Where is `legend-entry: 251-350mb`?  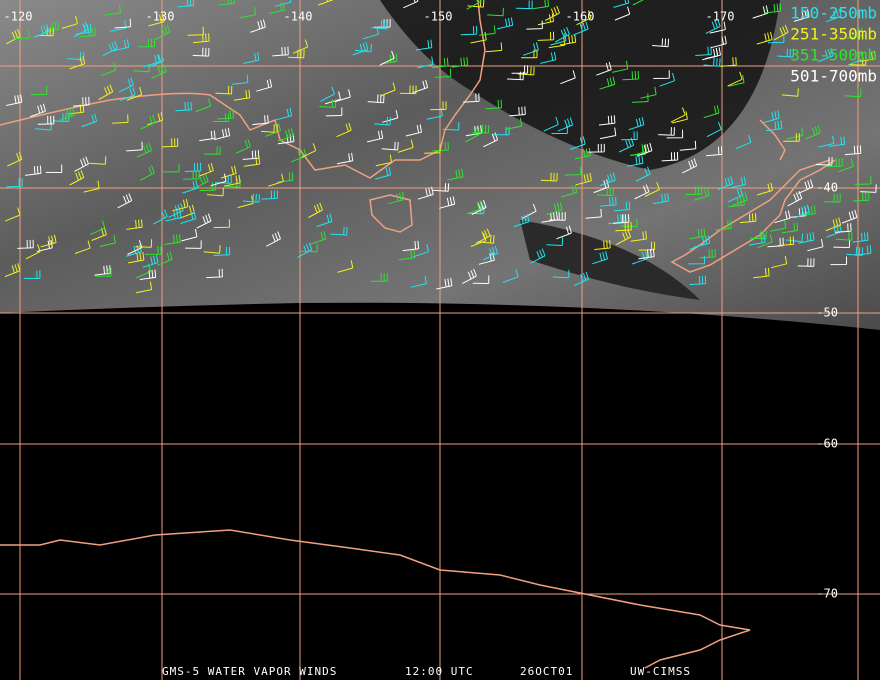 legend-entry: 251-350mb is located at coordinates (833, 34).